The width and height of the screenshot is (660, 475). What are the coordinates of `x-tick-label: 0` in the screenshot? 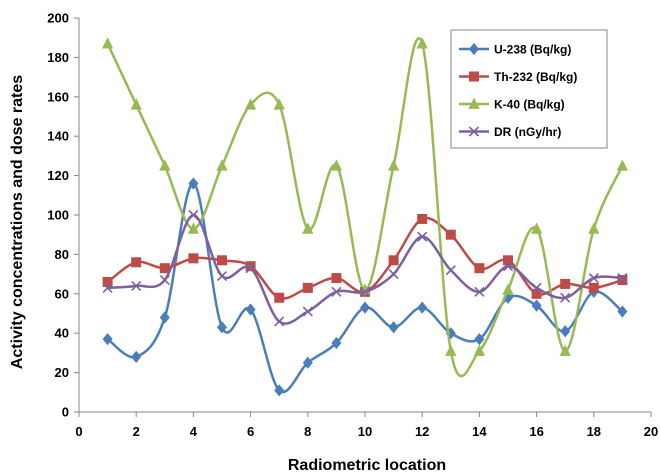 It's located at (78, 431).